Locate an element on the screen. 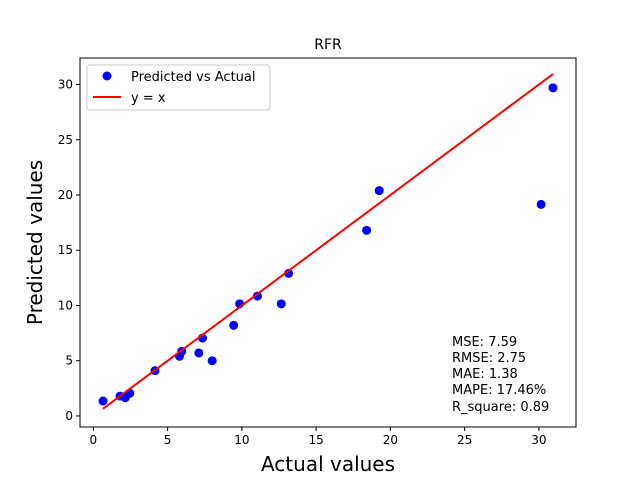 The width and height of the screenshot is (640, 480). y-tick-label: 30 is located at coordinates (65, 85).